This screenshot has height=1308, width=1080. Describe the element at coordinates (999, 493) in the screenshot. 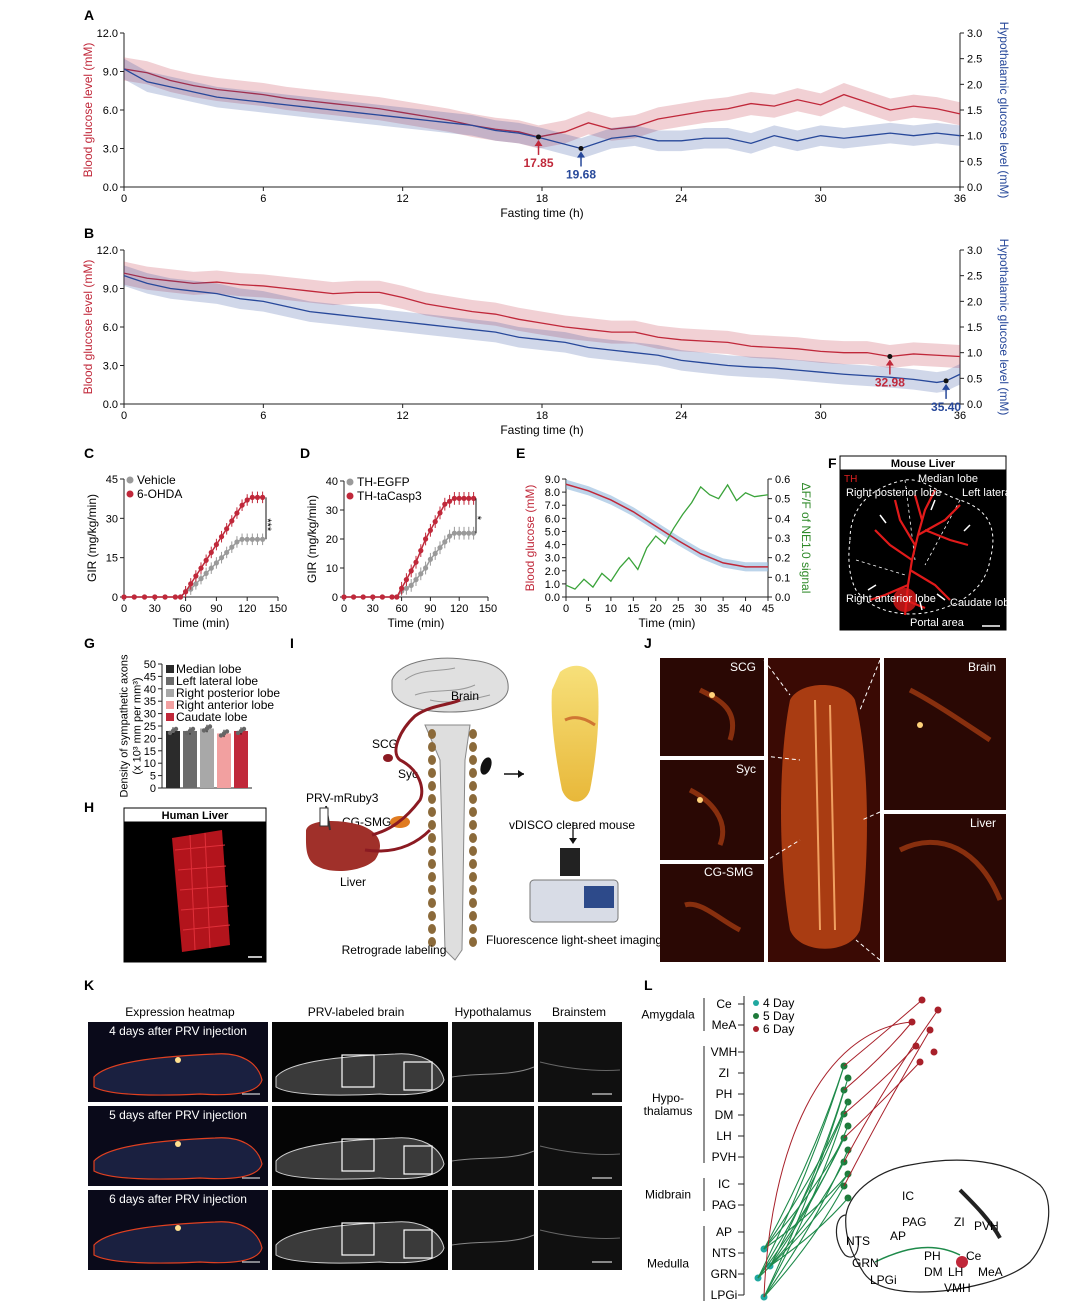

I see `f-label-left-lateral: Left lateral lobe` at that location.